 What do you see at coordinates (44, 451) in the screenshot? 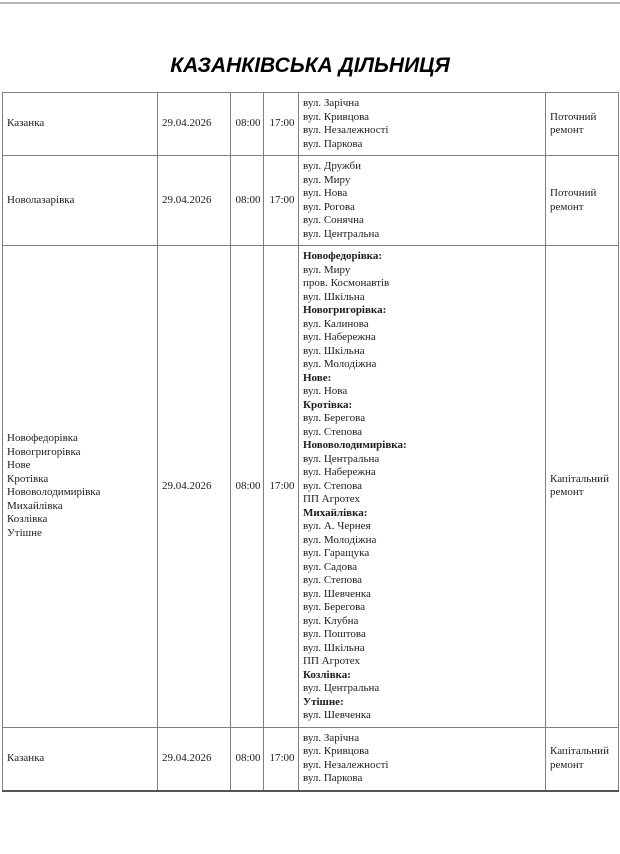
I see `settlement-name: Новогригорівка` at bounding box center [44, 451].